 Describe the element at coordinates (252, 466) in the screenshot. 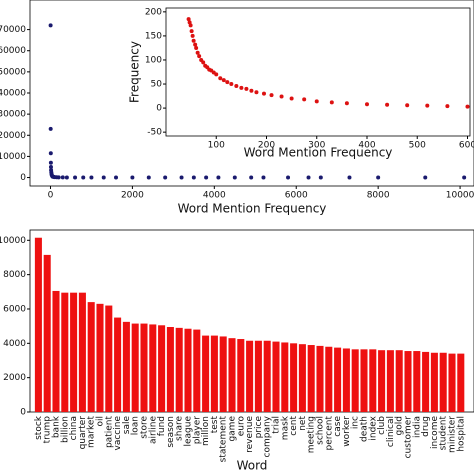

I see `x-axis-label: Word` at that location.